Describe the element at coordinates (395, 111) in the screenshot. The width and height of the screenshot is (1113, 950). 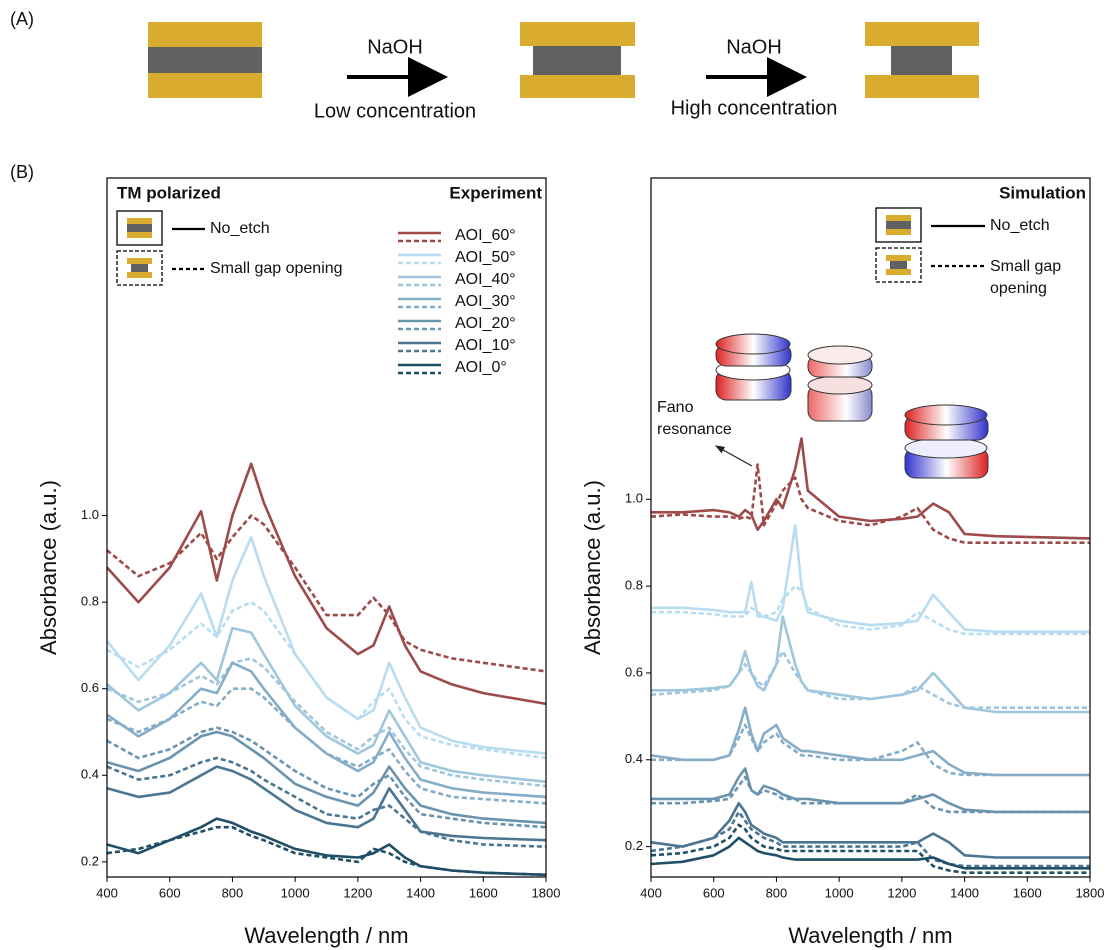
I see `condition: Low concentration` at that location.